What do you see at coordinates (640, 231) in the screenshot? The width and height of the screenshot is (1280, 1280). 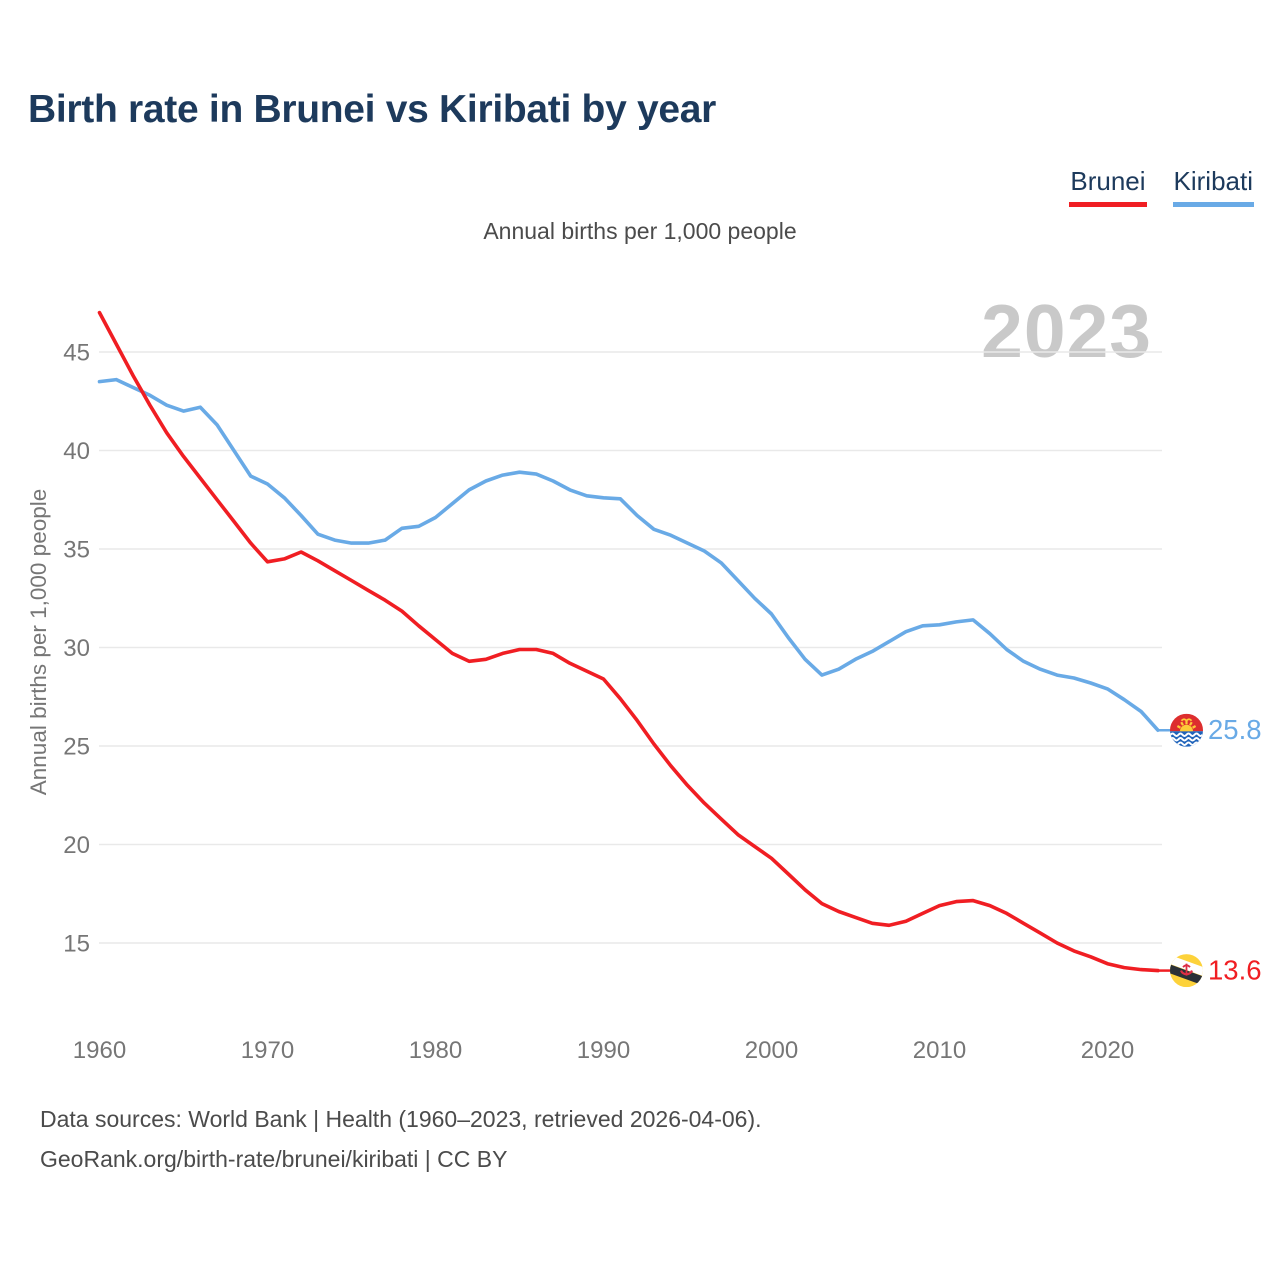 I see `chart-subtitle: Annual births per 1,000 people` at bounding box center [640, 231].